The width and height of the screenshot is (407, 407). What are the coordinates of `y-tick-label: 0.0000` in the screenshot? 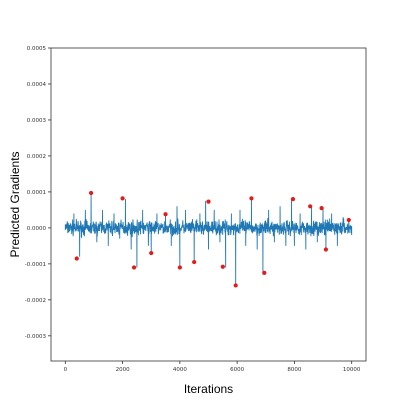 It's located at (37, 229).